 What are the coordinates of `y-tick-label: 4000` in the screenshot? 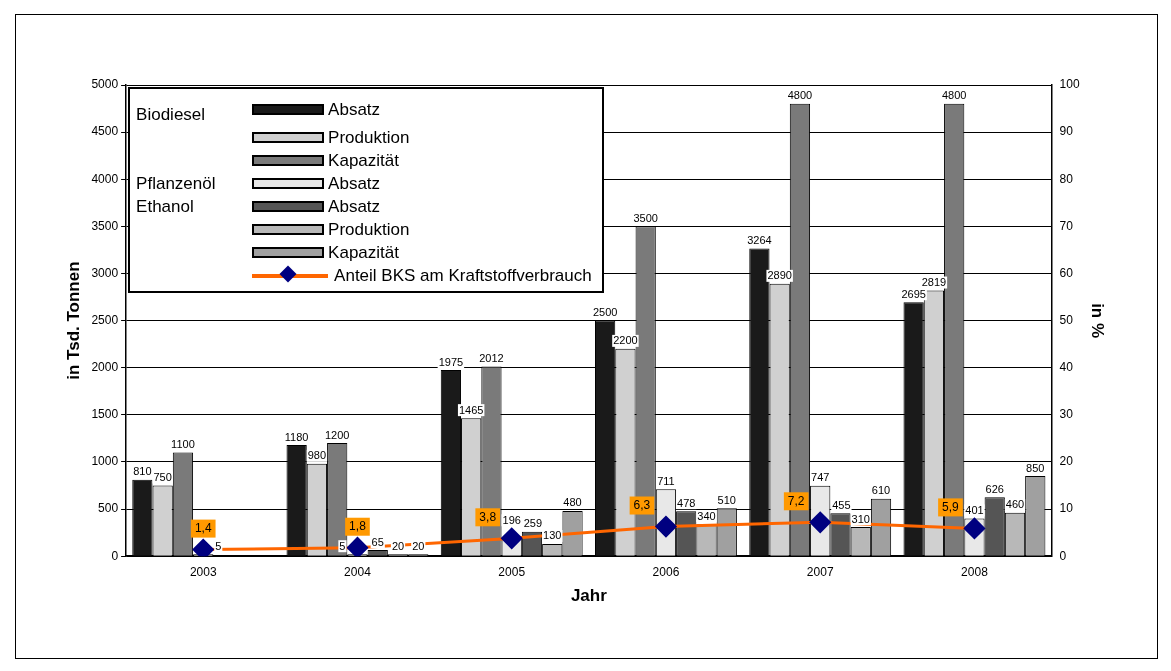 It's located at (105, 178).